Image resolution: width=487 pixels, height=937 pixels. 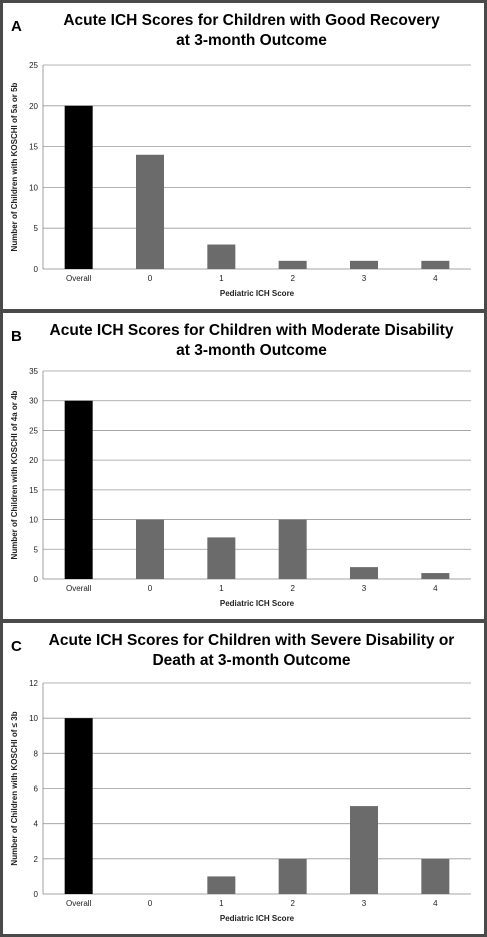 What do you see at coordinates (36, 824) in the screenshot?
I see `y-tick-label: 4` at bounding box center [36, 824].